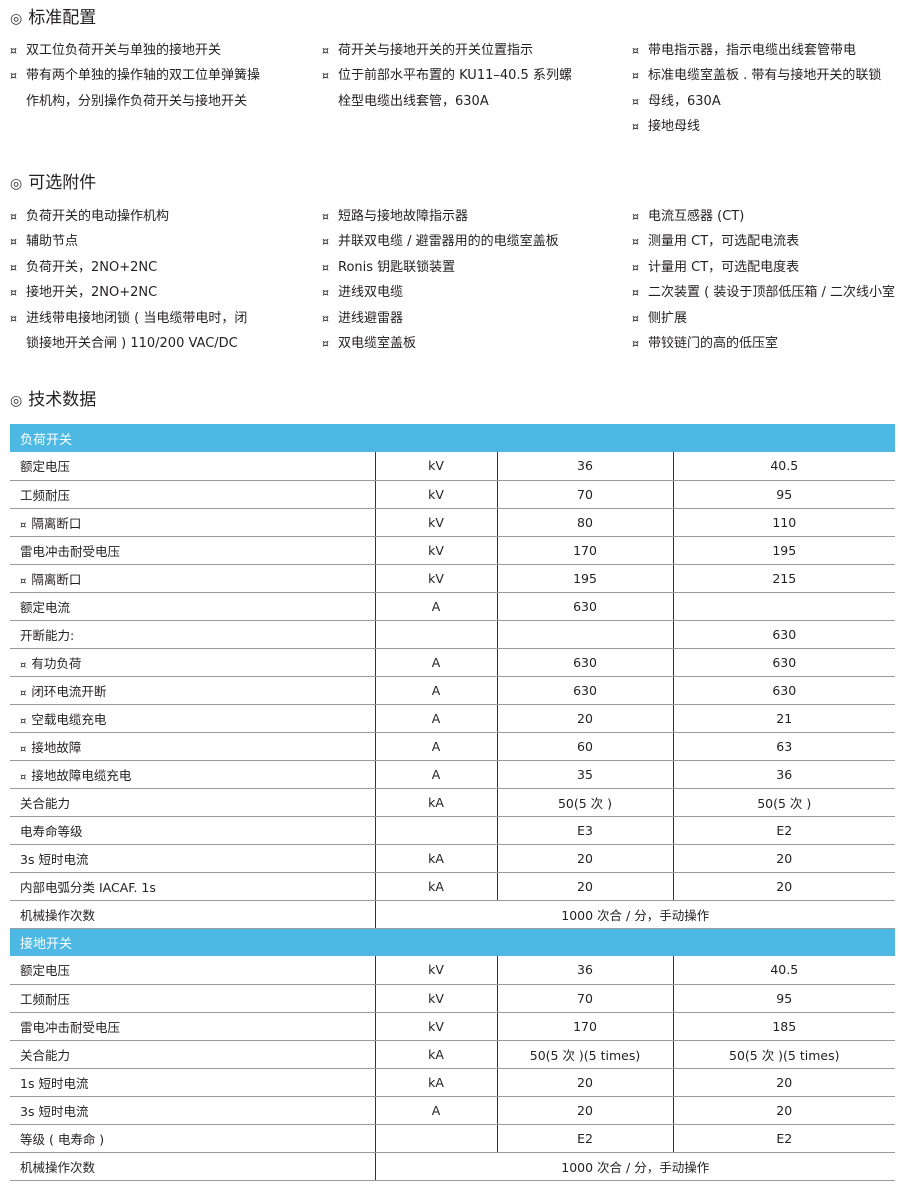  Describe the element at coordinates (124, 50) in the screenshot. I see `list-item-text: 双工位负荷开关与单独的接地开关` at that location.